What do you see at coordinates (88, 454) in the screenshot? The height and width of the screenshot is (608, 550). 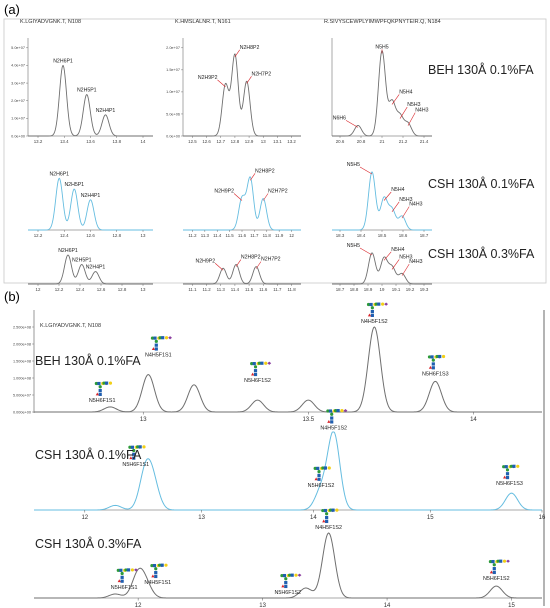 I see `condition-label: CSH 130Å 0.1%FA` at bounding box center [88, 454].